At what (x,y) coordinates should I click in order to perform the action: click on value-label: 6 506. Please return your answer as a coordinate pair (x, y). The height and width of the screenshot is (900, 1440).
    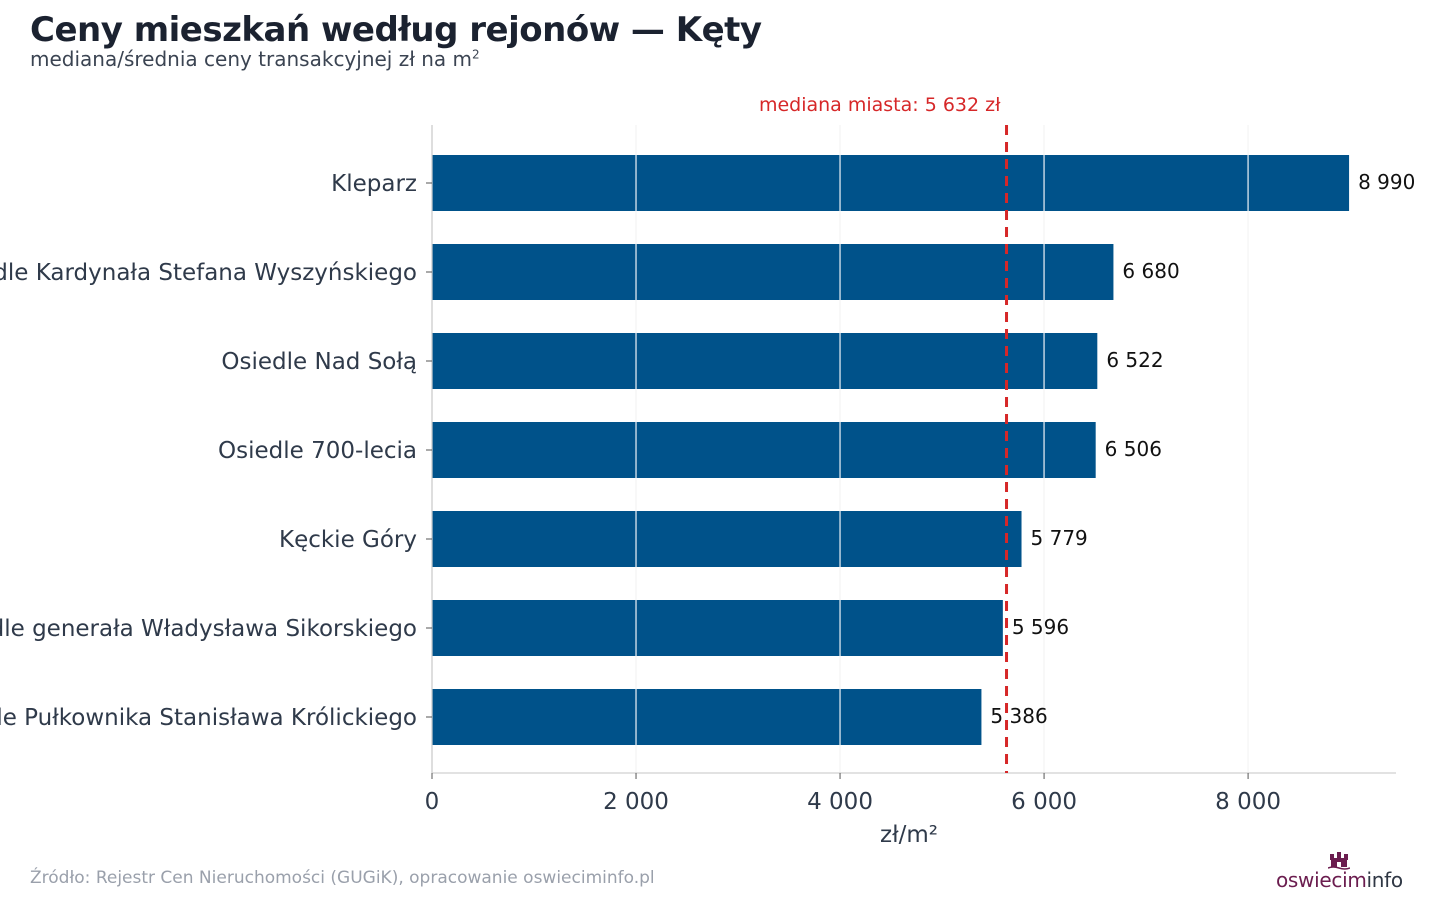
    Looking at the image, I should click on (1133, 449).